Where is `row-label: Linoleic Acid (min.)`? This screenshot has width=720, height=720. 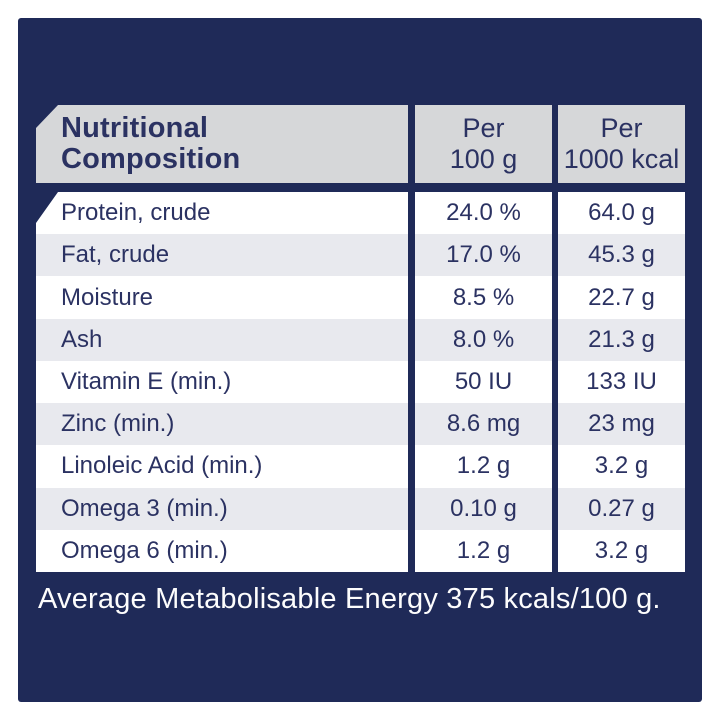 row-label: Linoleic Acid (min.) is located at coordinates (222, 466).